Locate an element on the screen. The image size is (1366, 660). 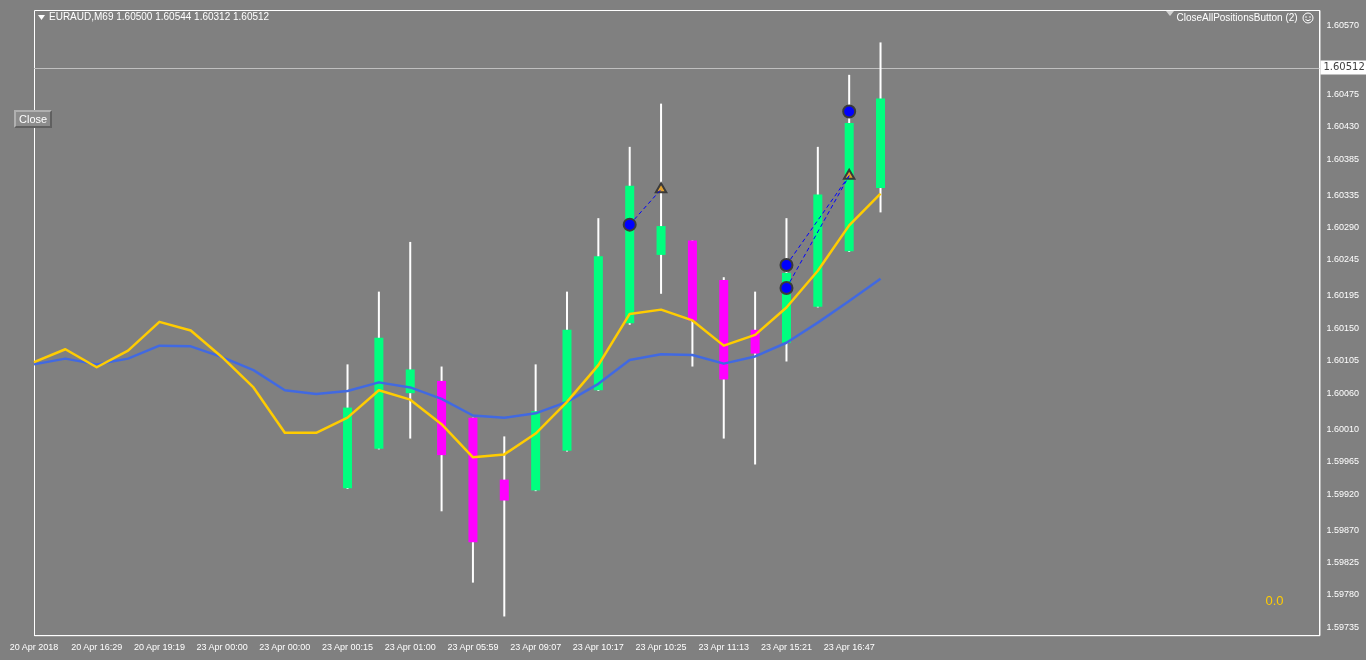
y-tick-label: 1.59965 is located at coordinates (1343, 461).